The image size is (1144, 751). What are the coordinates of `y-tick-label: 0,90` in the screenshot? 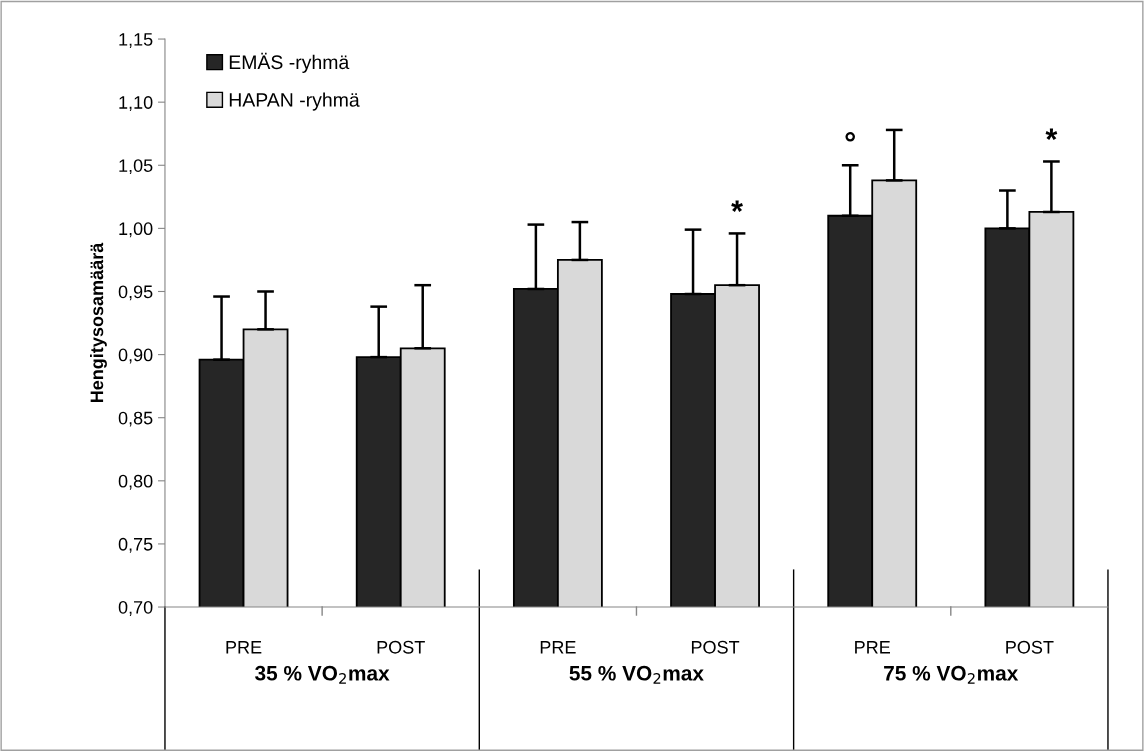 It's located at (135, 356).